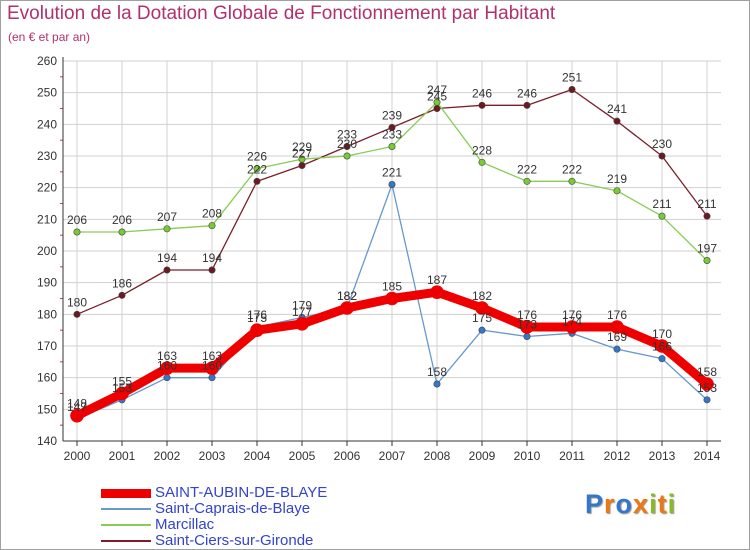  I want to click on data-label-saint-ciers-sur-gironde: 211, so click(706, 204).